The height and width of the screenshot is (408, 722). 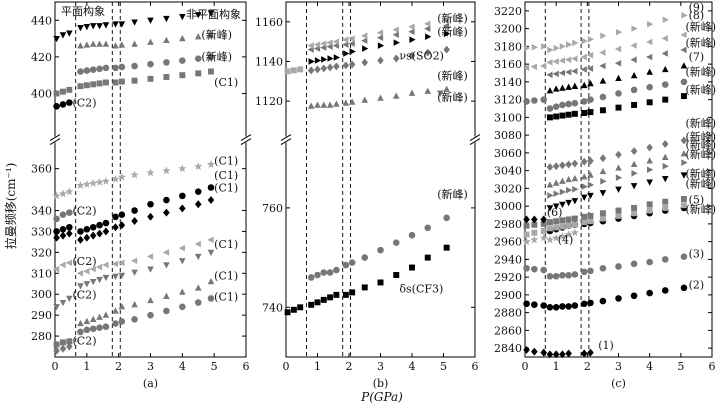 What do you see at coordinates (697, 7) in the screenshot?
I see `annotation-label: (9)` at bounding box center [697, 7].